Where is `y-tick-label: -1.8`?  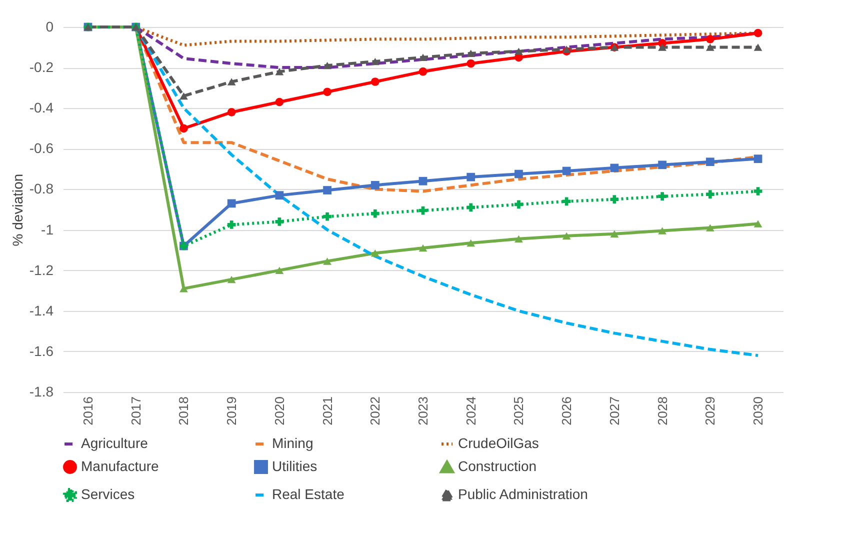 y-tick-label: -1.8 is located at coordinates (41, 392).